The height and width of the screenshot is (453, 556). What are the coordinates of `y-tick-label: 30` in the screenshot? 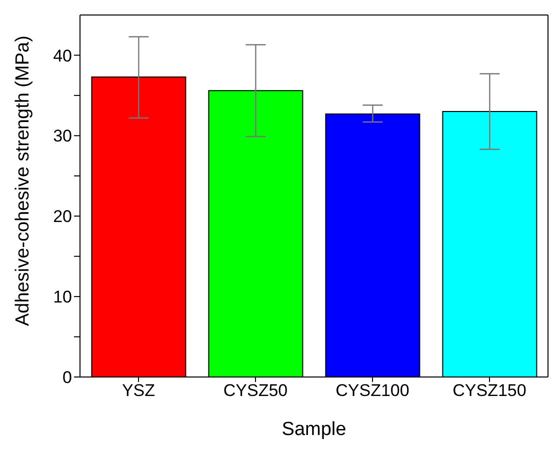 It's located at (62, 136).